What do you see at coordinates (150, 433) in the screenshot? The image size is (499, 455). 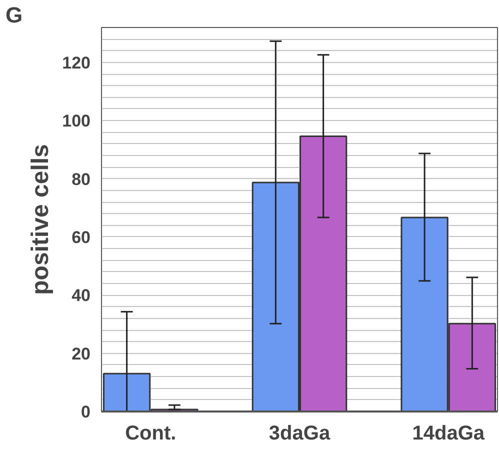 I see `x-tick-label: Cont.` at bounding box center [150, 433].